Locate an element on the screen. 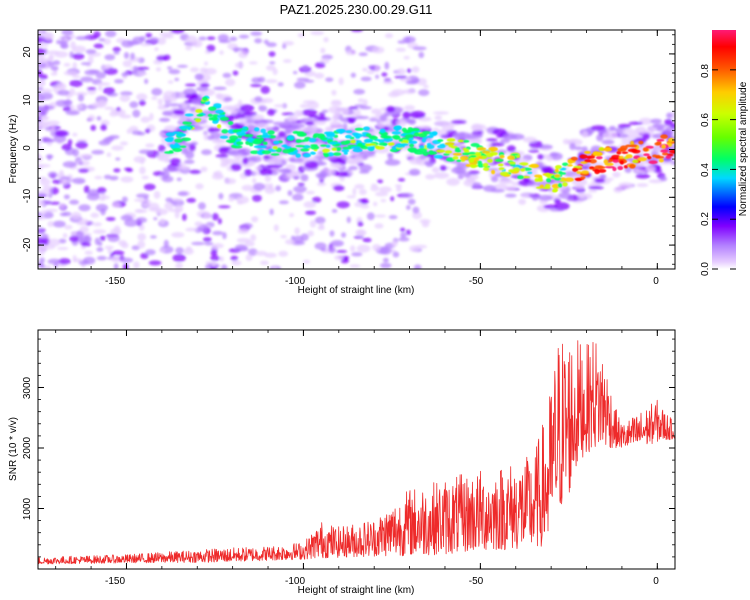  bottom-ytick-label-1: 2000 is located at coordinates (27, 447).